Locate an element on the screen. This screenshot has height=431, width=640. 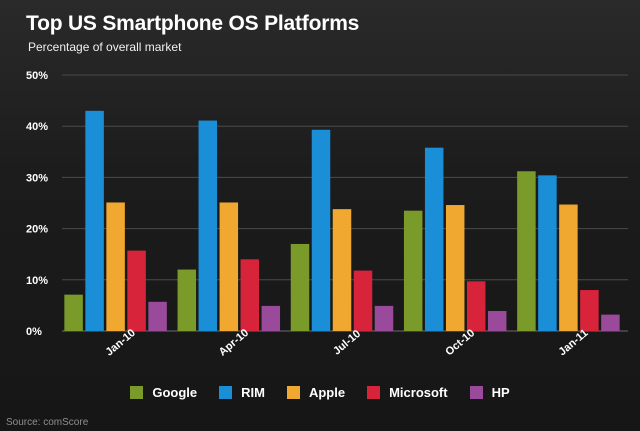
legend-item-google: Google is located at coordinates (163, 392).